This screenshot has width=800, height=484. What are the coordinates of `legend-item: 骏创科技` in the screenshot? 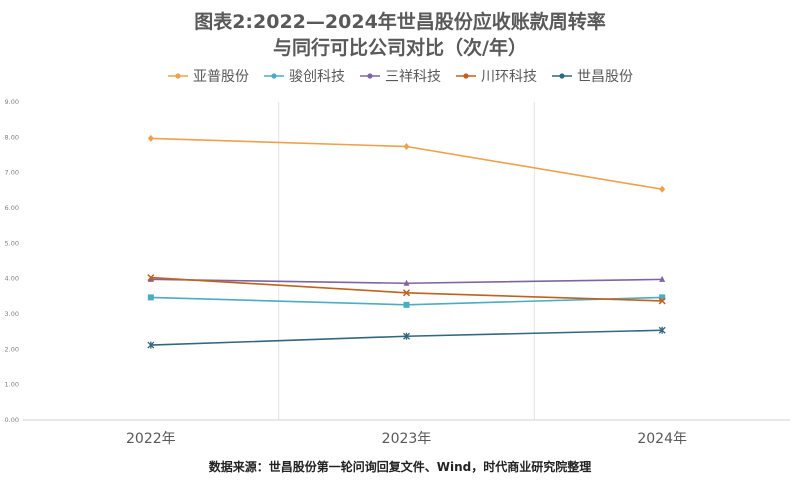 It's located at (304, 76).